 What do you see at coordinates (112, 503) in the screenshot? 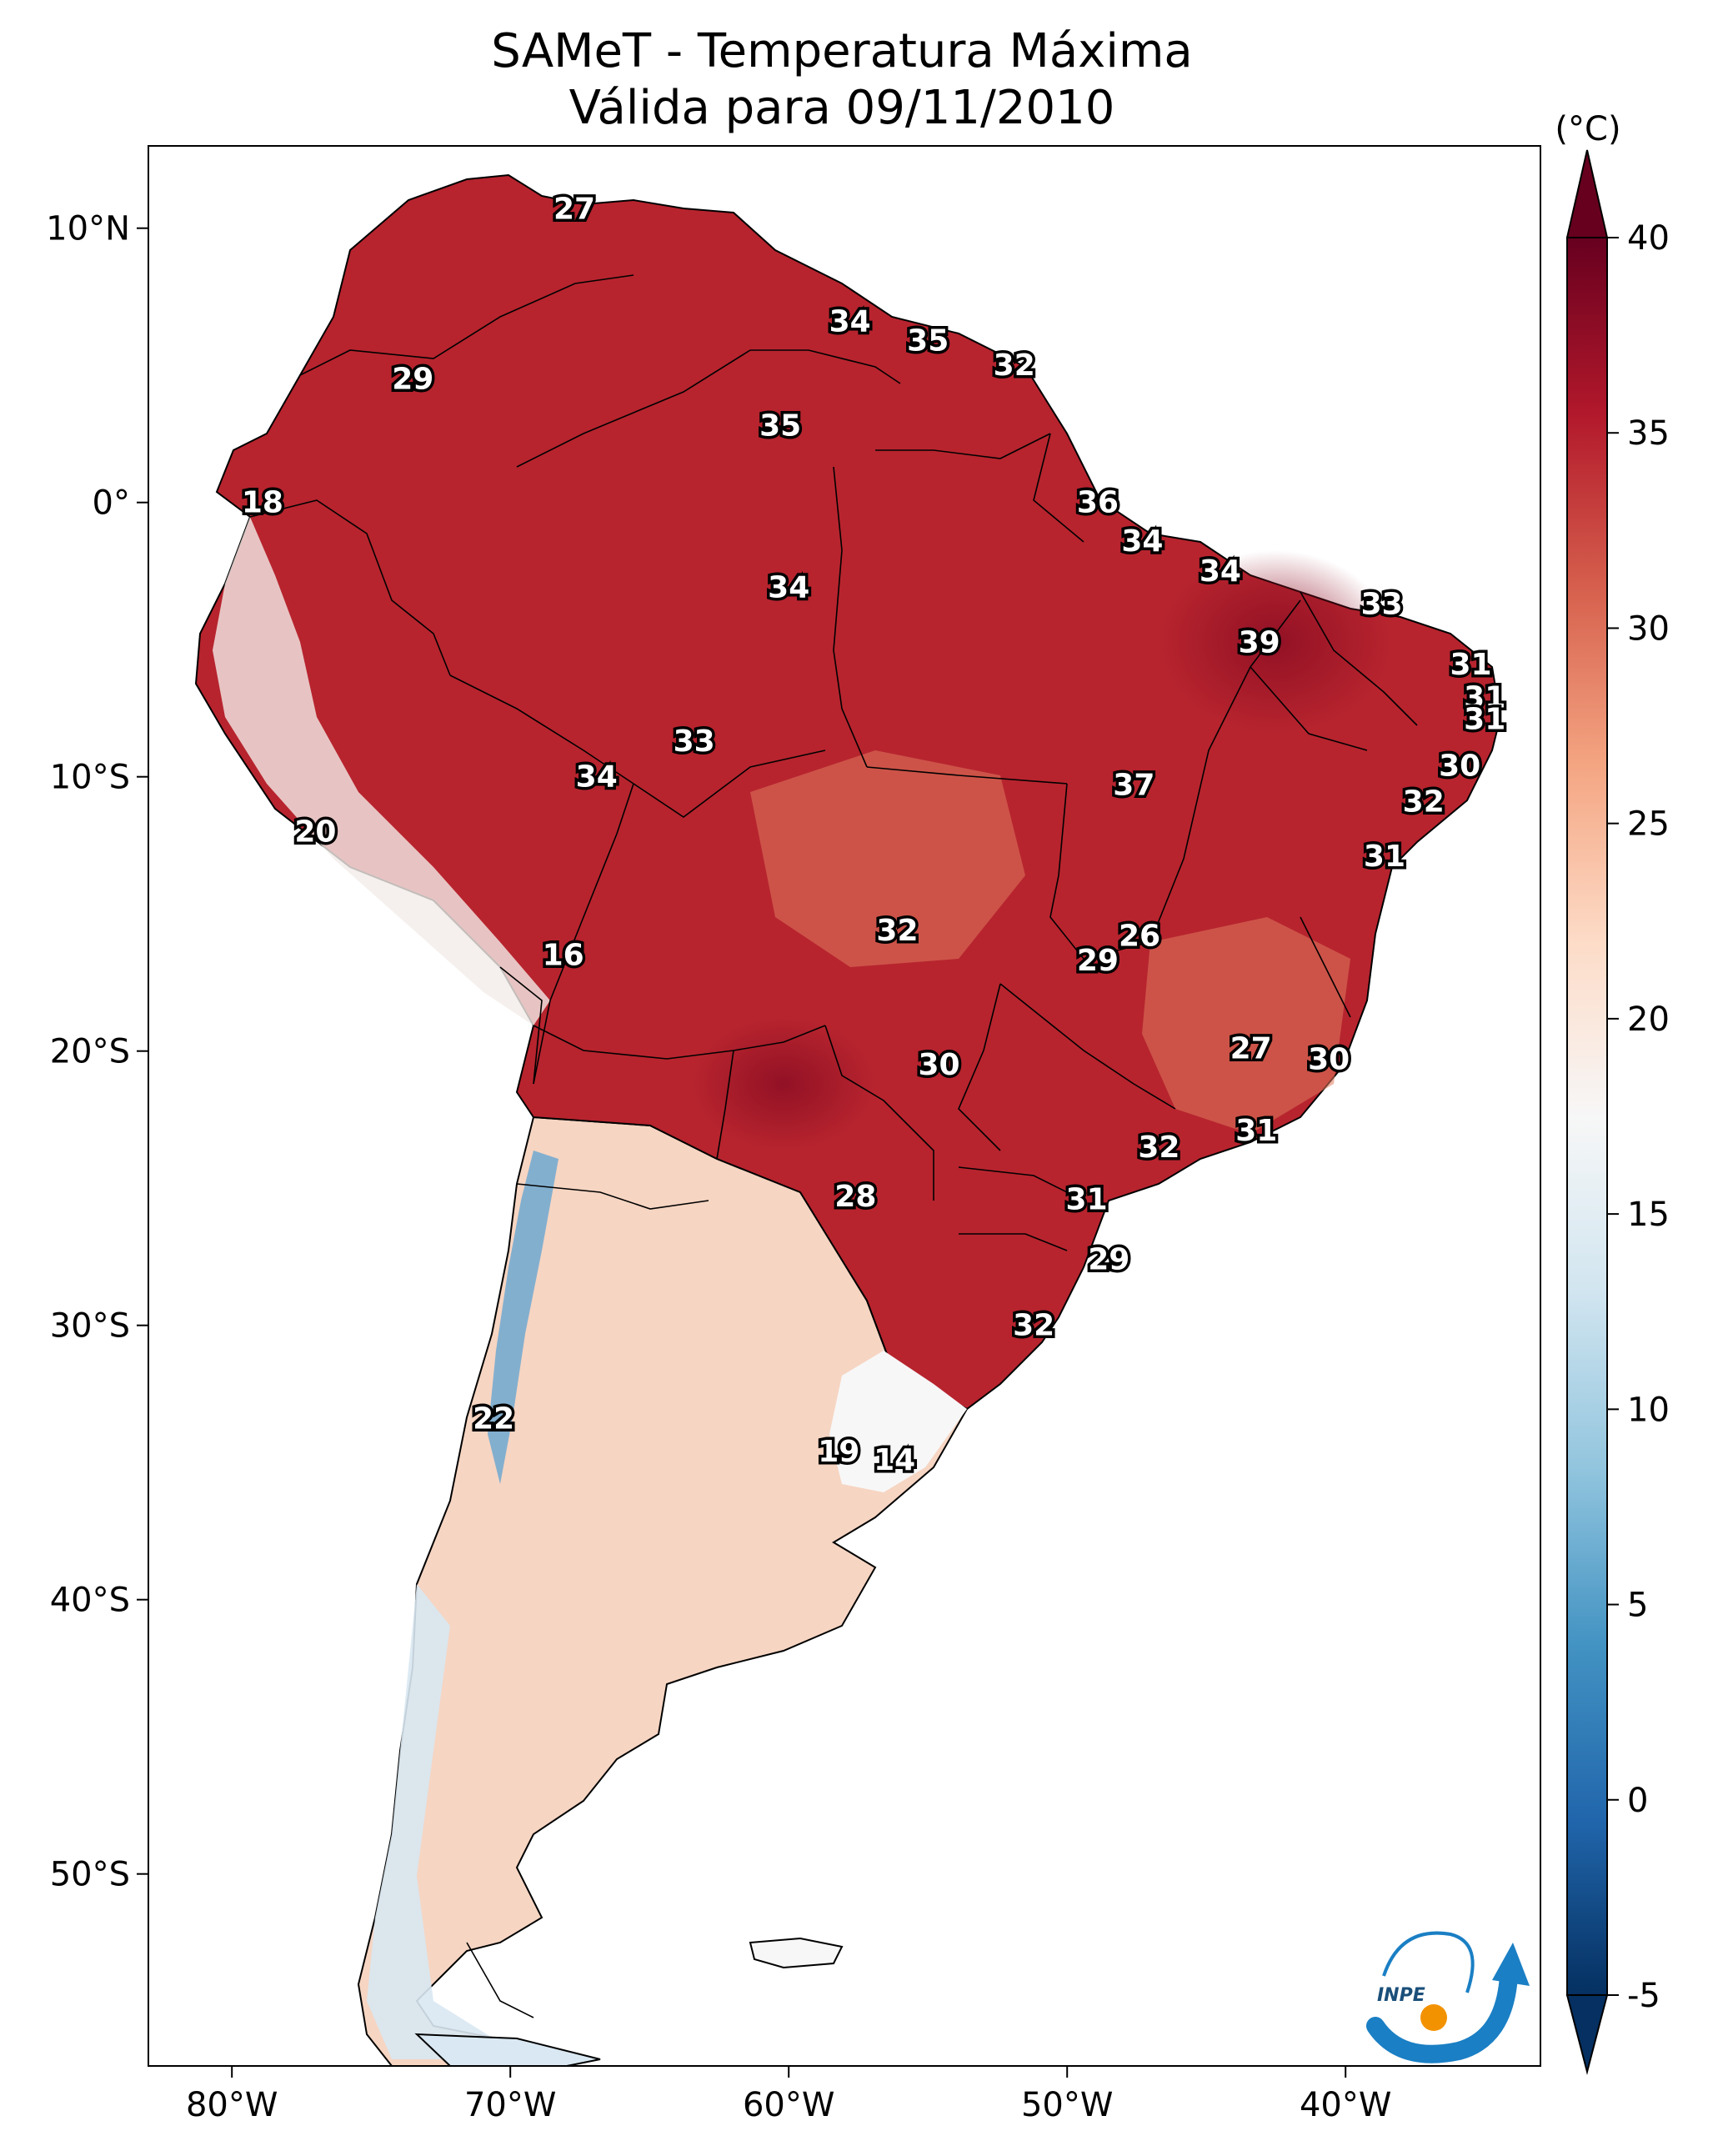
I see `y-tick-label: 0°` at bounding box center [112, 503].